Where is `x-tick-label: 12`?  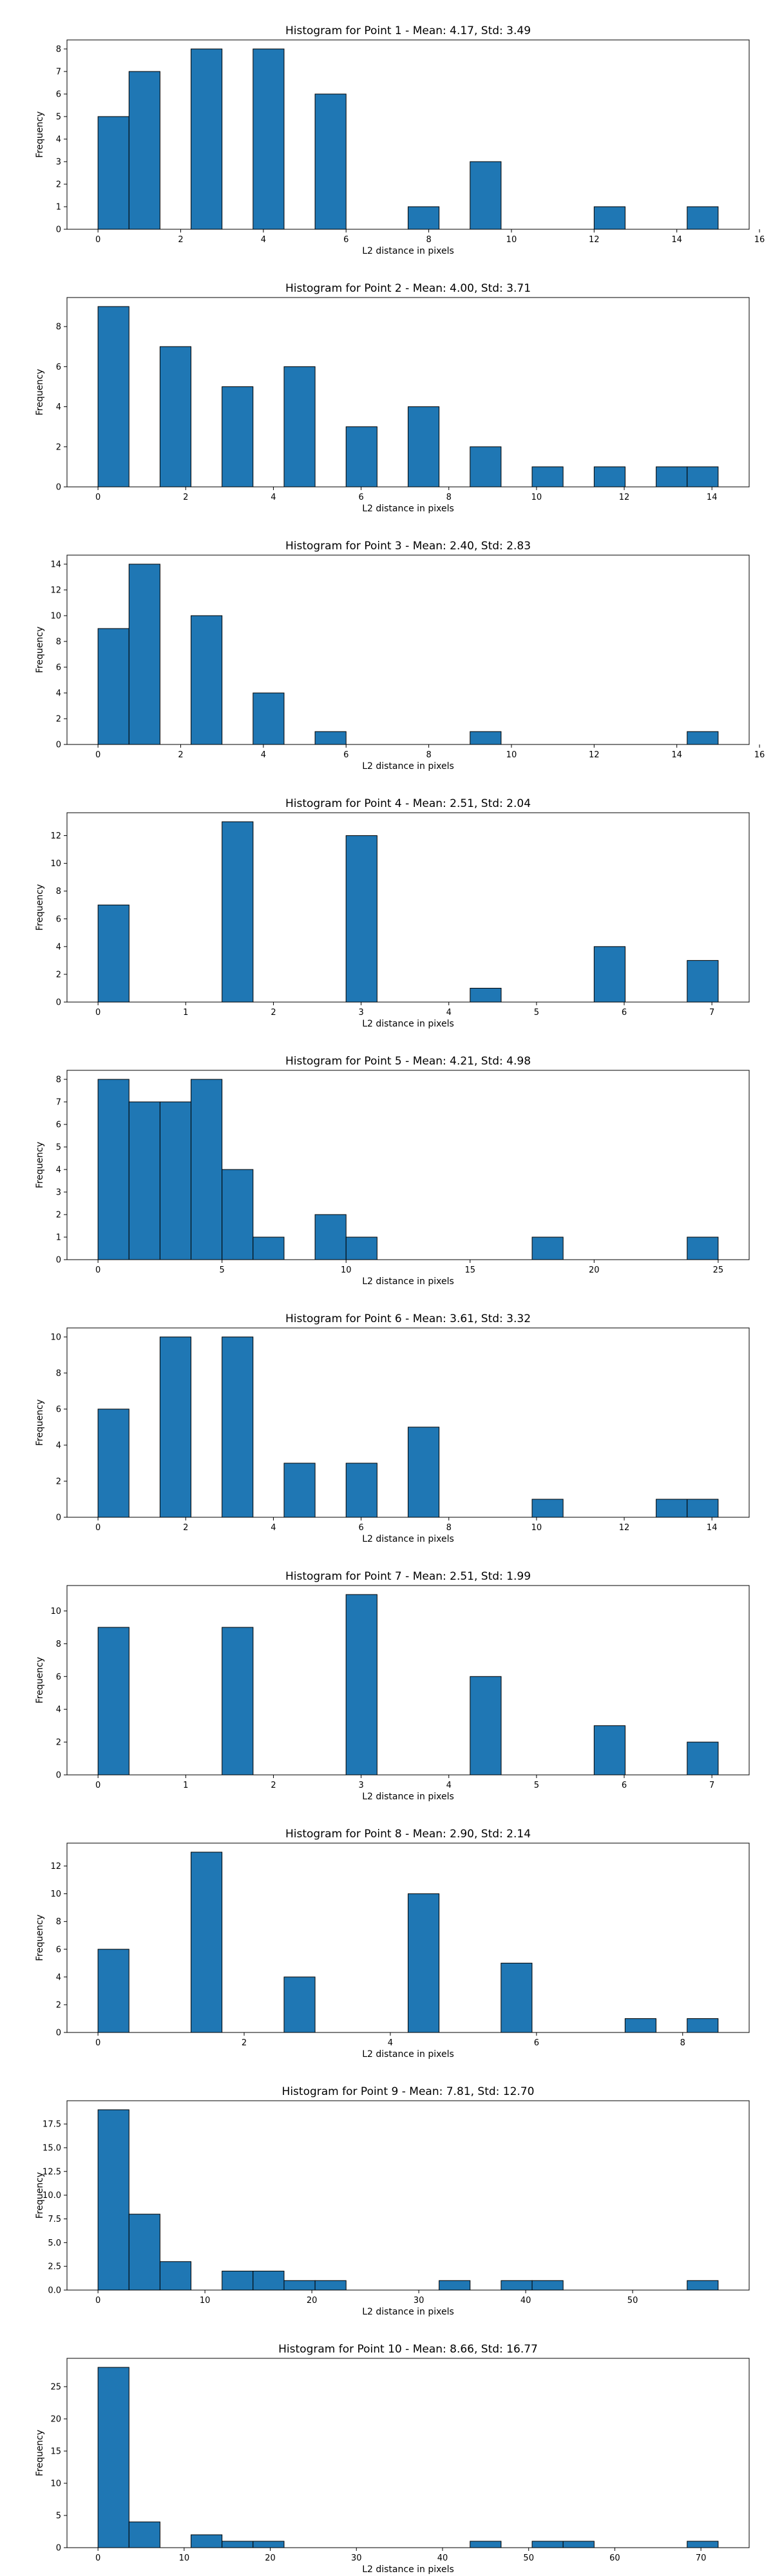 x-tick-label: 12 is located at coordinates (624, 497).